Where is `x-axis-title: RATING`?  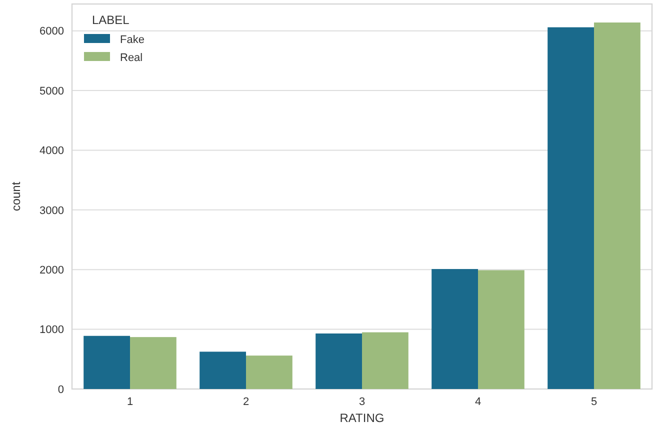
x-axis-title: RATING is located at coordinates (362, 418).